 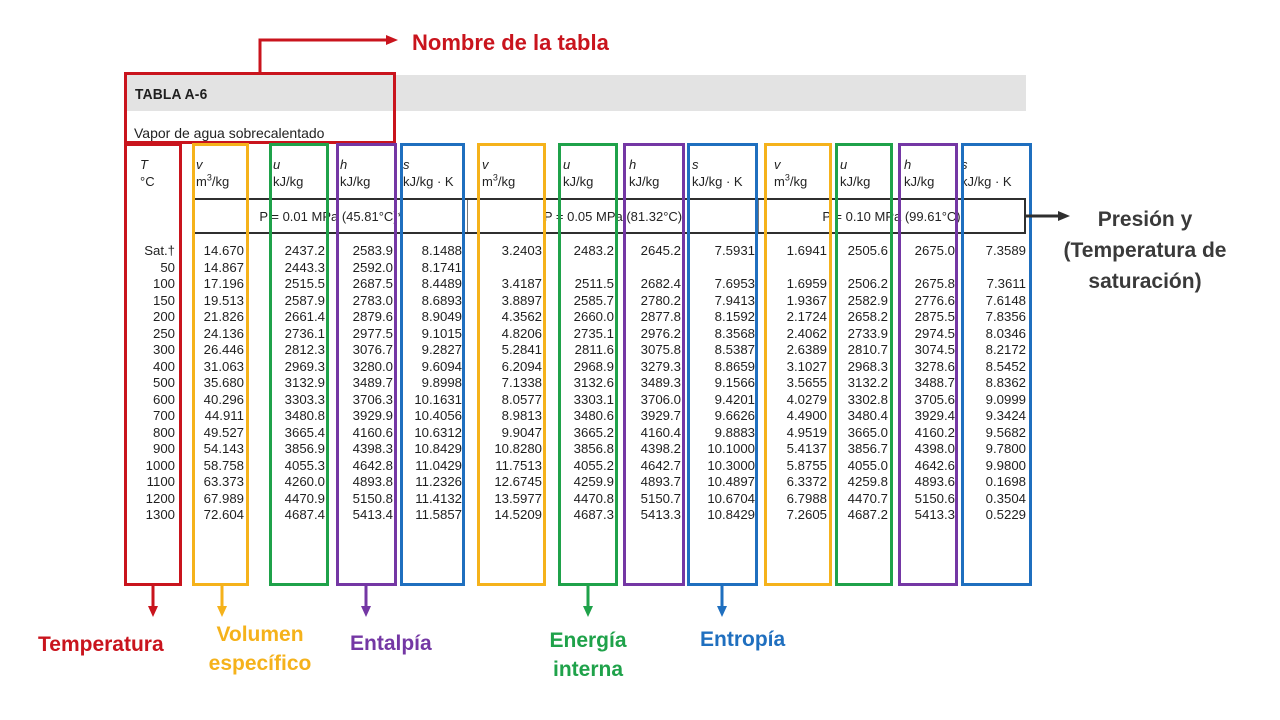 I want to click on table-cell: 2780.2, so click(x=660, y=300).